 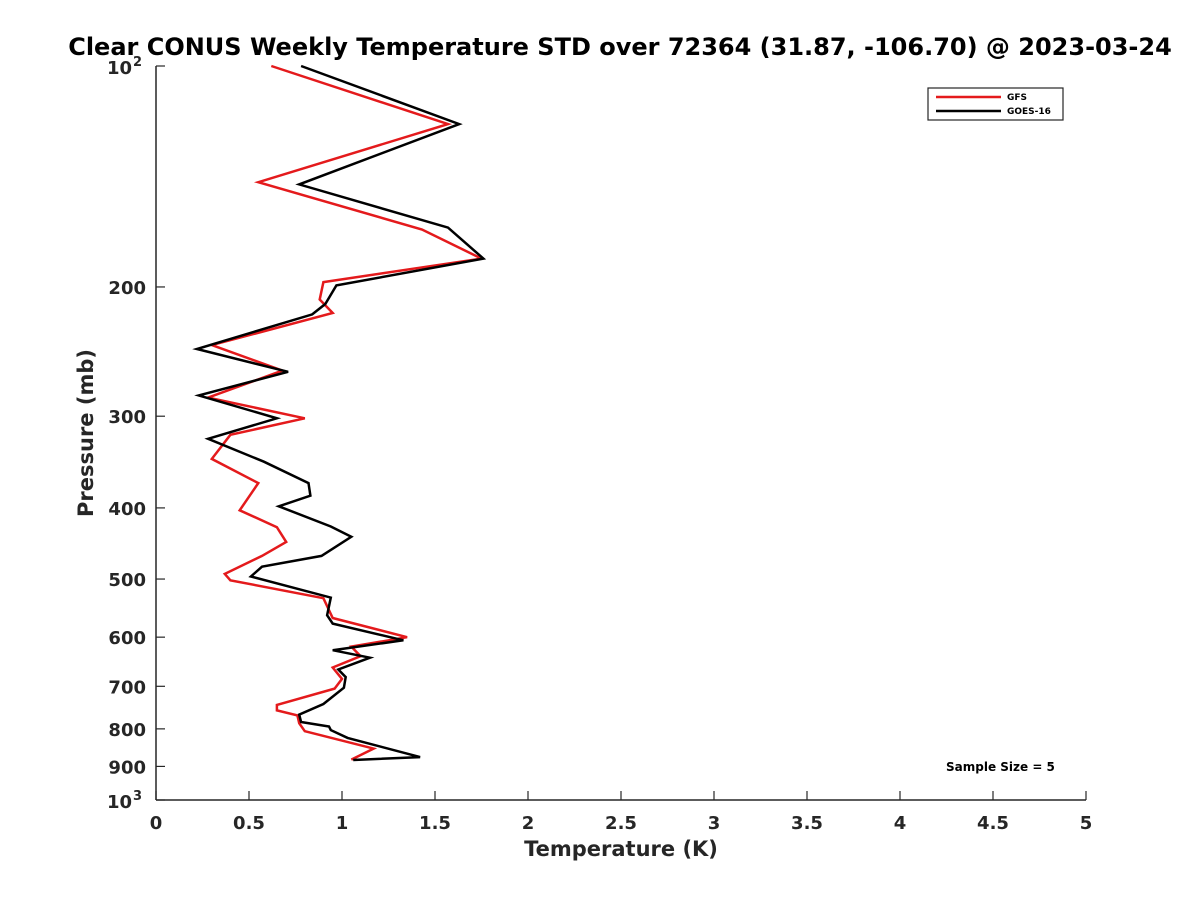 What do you see at coordinates (1029, 112) in the screenshot?
I see `legend-label-goes16: GOES-16` at bounding box center [1029, 112].